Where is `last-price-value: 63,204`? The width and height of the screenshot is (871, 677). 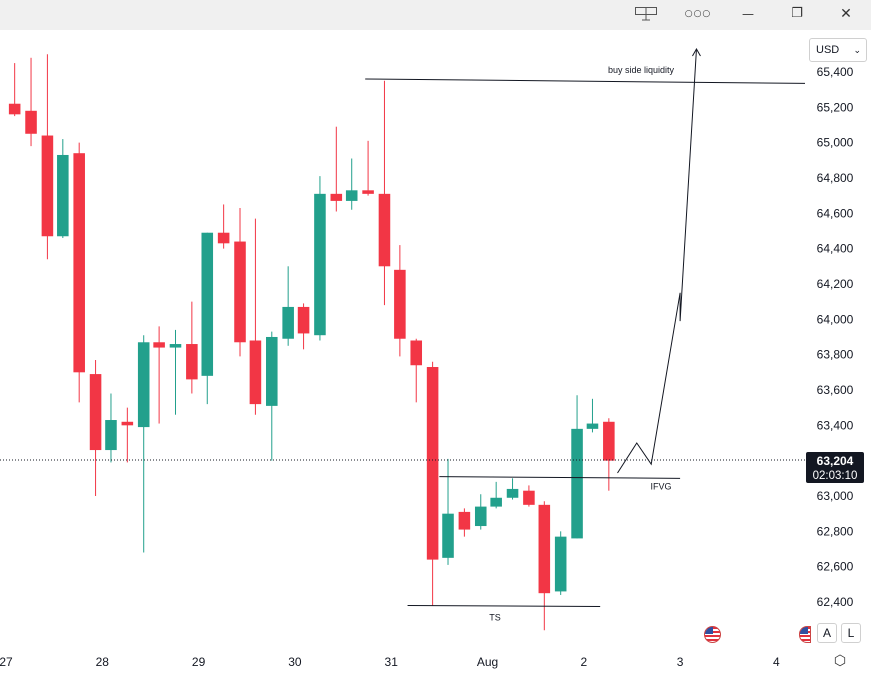 last-price-value: 63,204 is located at coordinates (835, 461).